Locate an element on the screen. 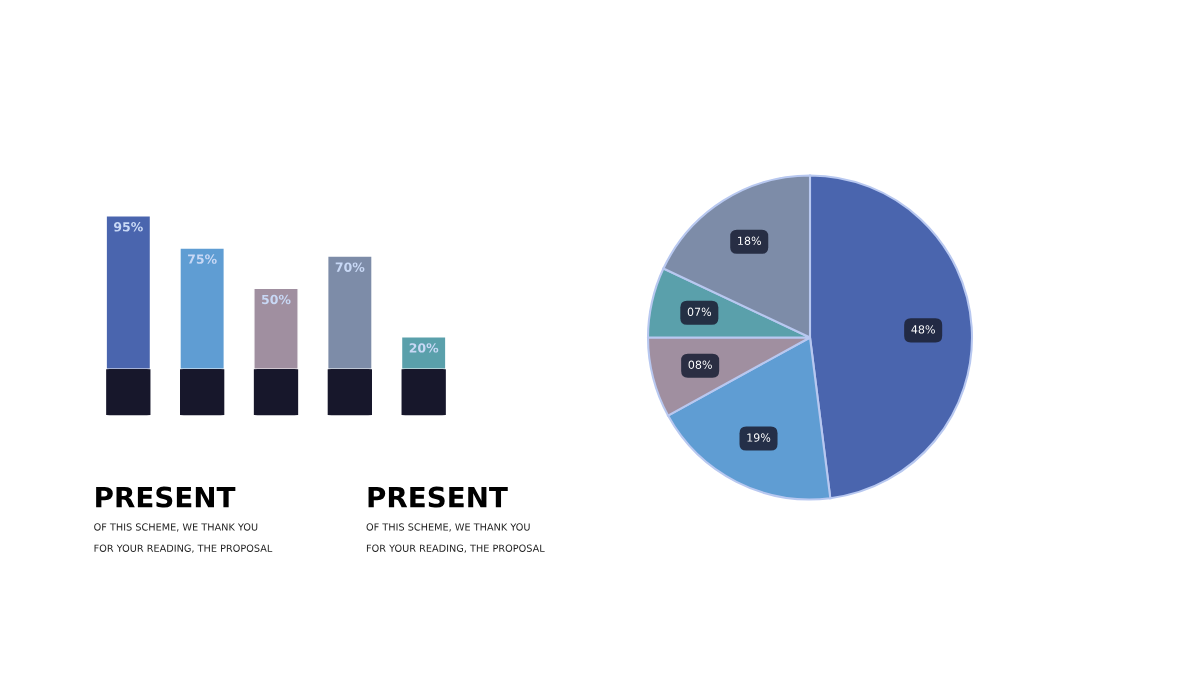 This screenshot has height=675, width=1200. data-label: 19% is located at coordinates (759, 437).